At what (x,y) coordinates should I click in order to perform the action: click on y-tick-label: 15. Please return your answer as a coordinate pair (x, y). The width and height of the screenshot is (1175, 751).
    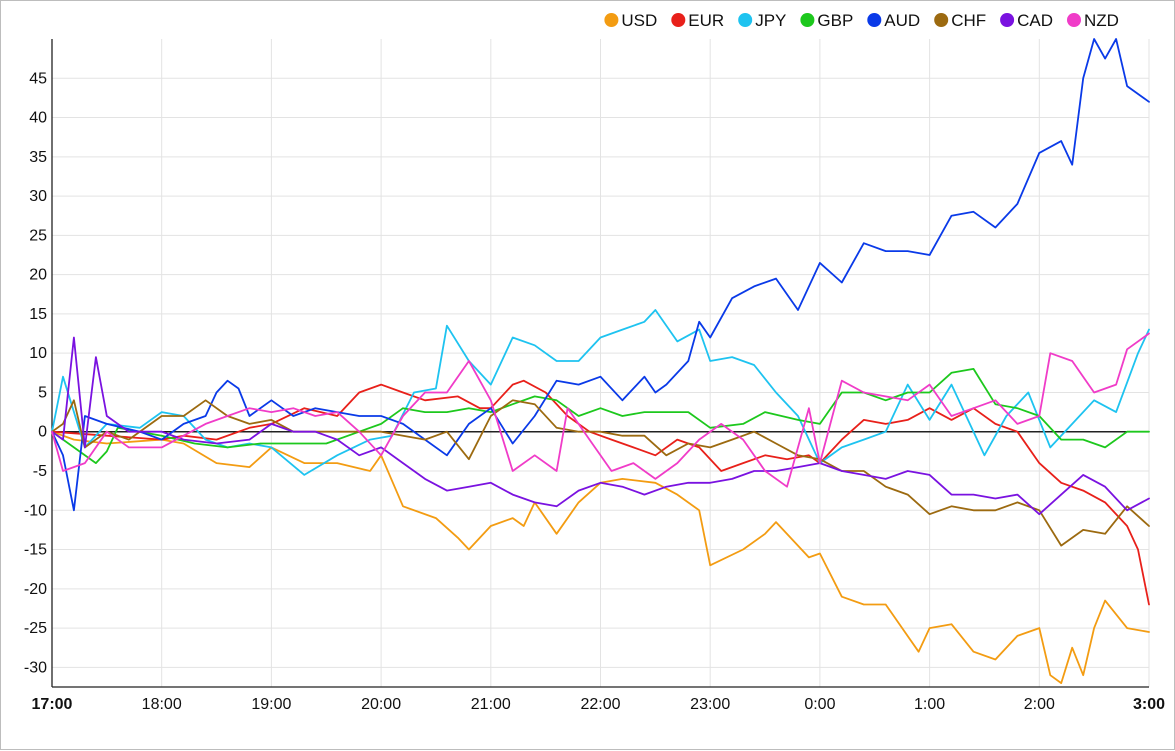
    Looking at the image, I should click on (38, 314).